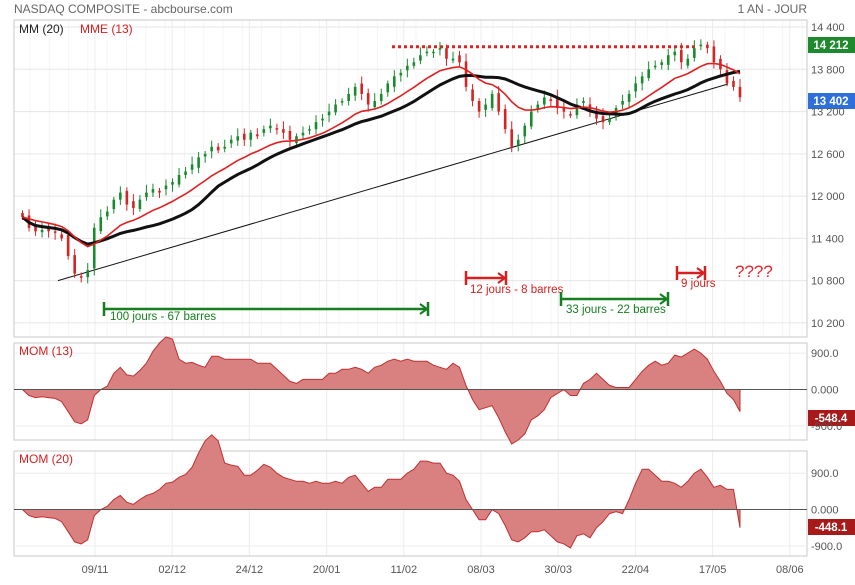 This screenshot has height=585, width=855. Describe the element at coordinates (825, 390) in the screenshot. I see `y-tick-label: 0.000` at that location.